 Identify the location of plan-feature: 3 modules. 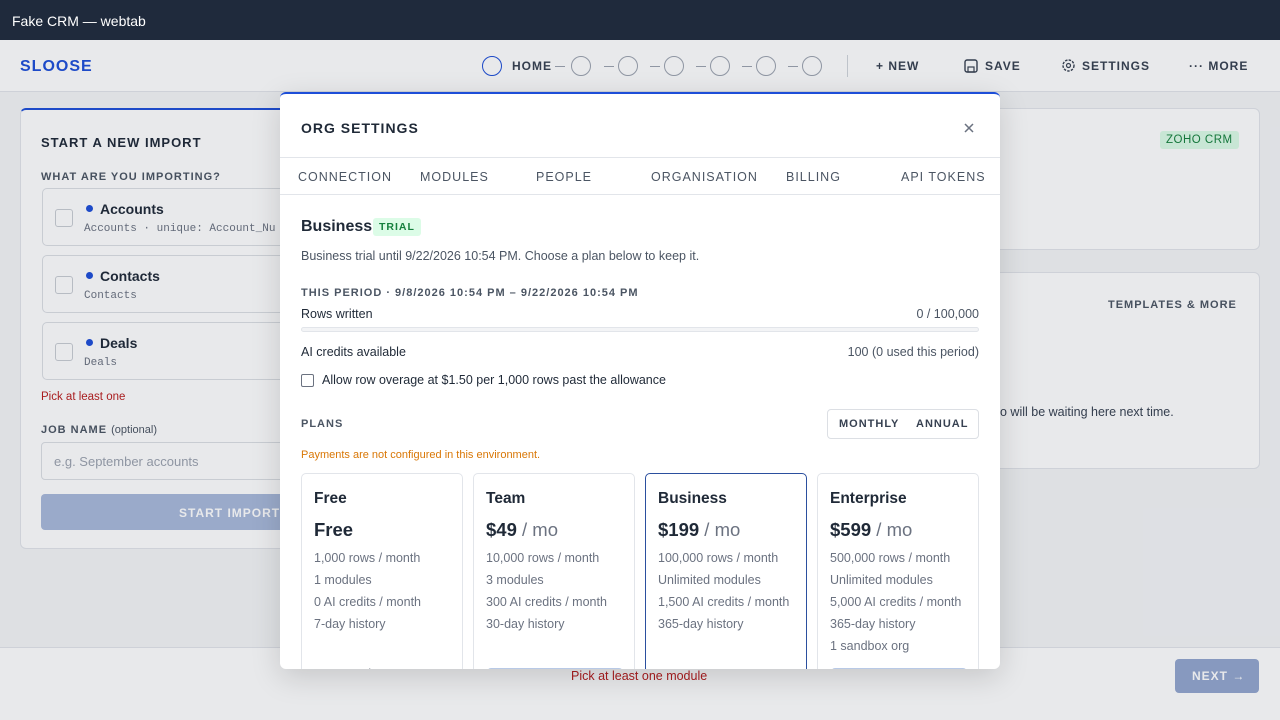
(515, 580).